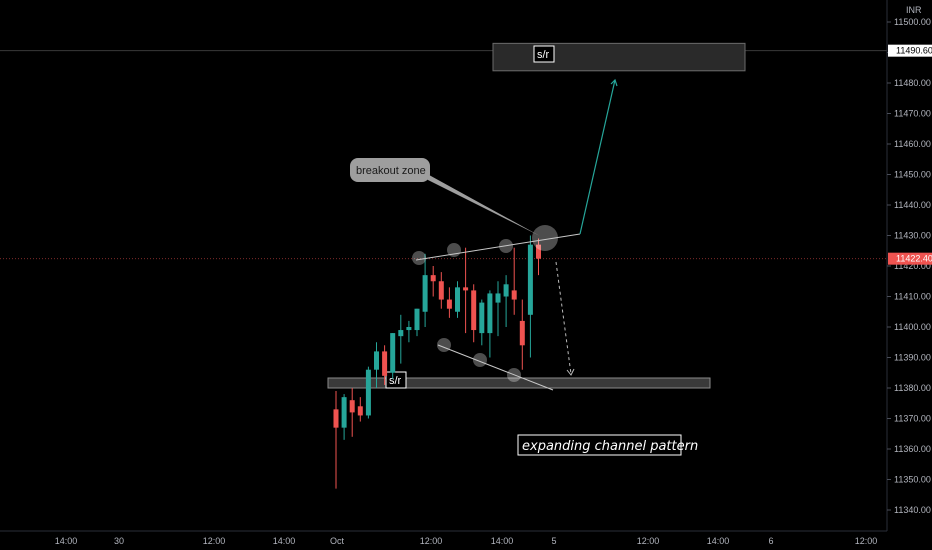 This screenshot has width=932, height=550. I want to click on sr-bottom-label-box, so click(396, 380).